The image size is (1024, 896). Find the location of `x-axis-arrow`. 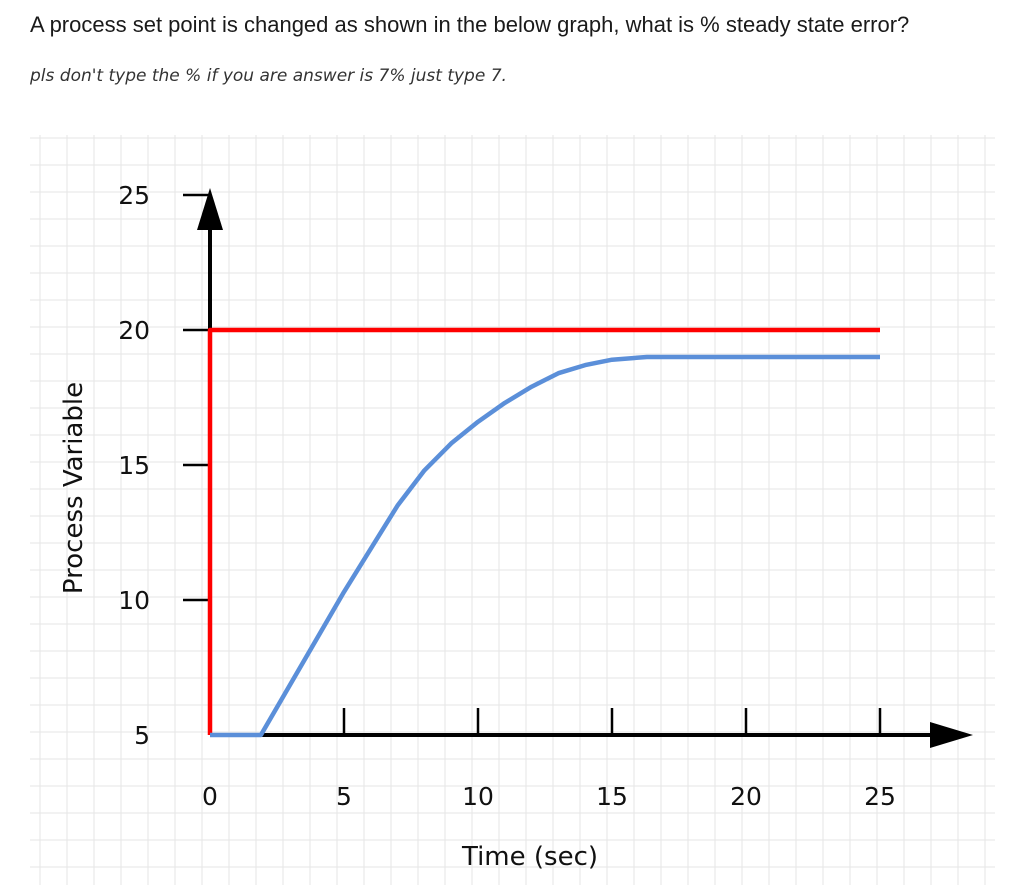

x-axis-arrow is located at coordinates (951, 735).